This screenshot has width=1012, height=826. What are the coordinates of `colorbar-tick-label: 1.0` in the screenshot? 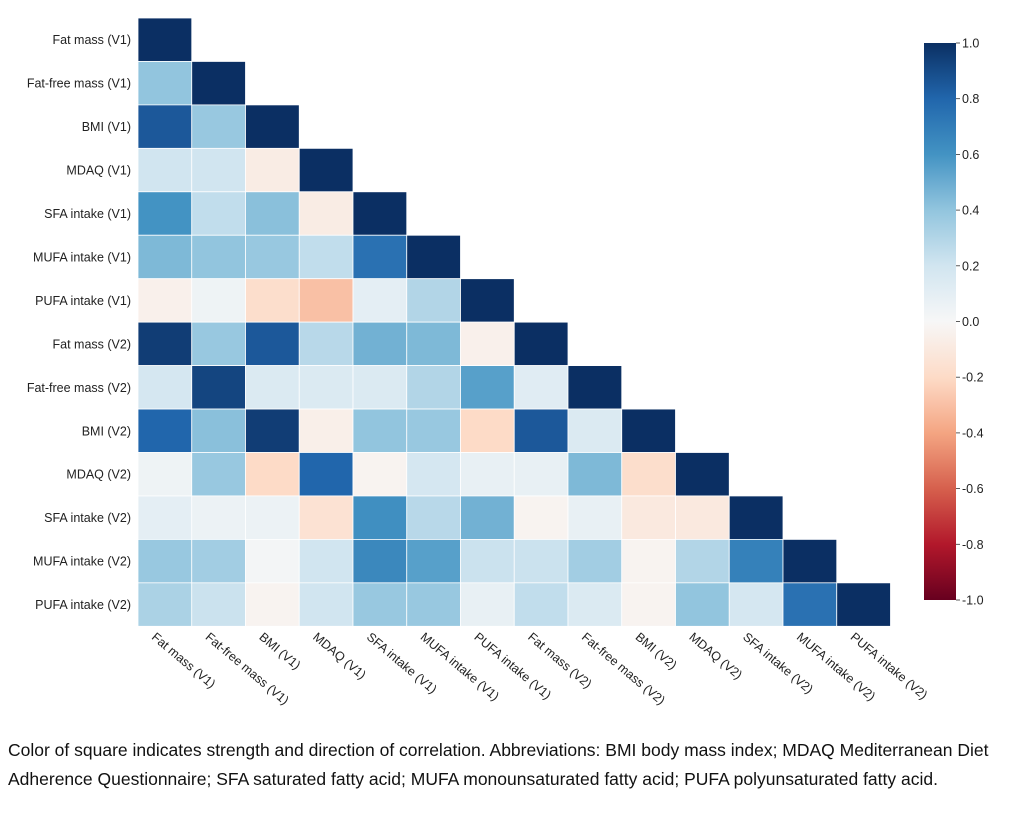 It's located at (970, 44).